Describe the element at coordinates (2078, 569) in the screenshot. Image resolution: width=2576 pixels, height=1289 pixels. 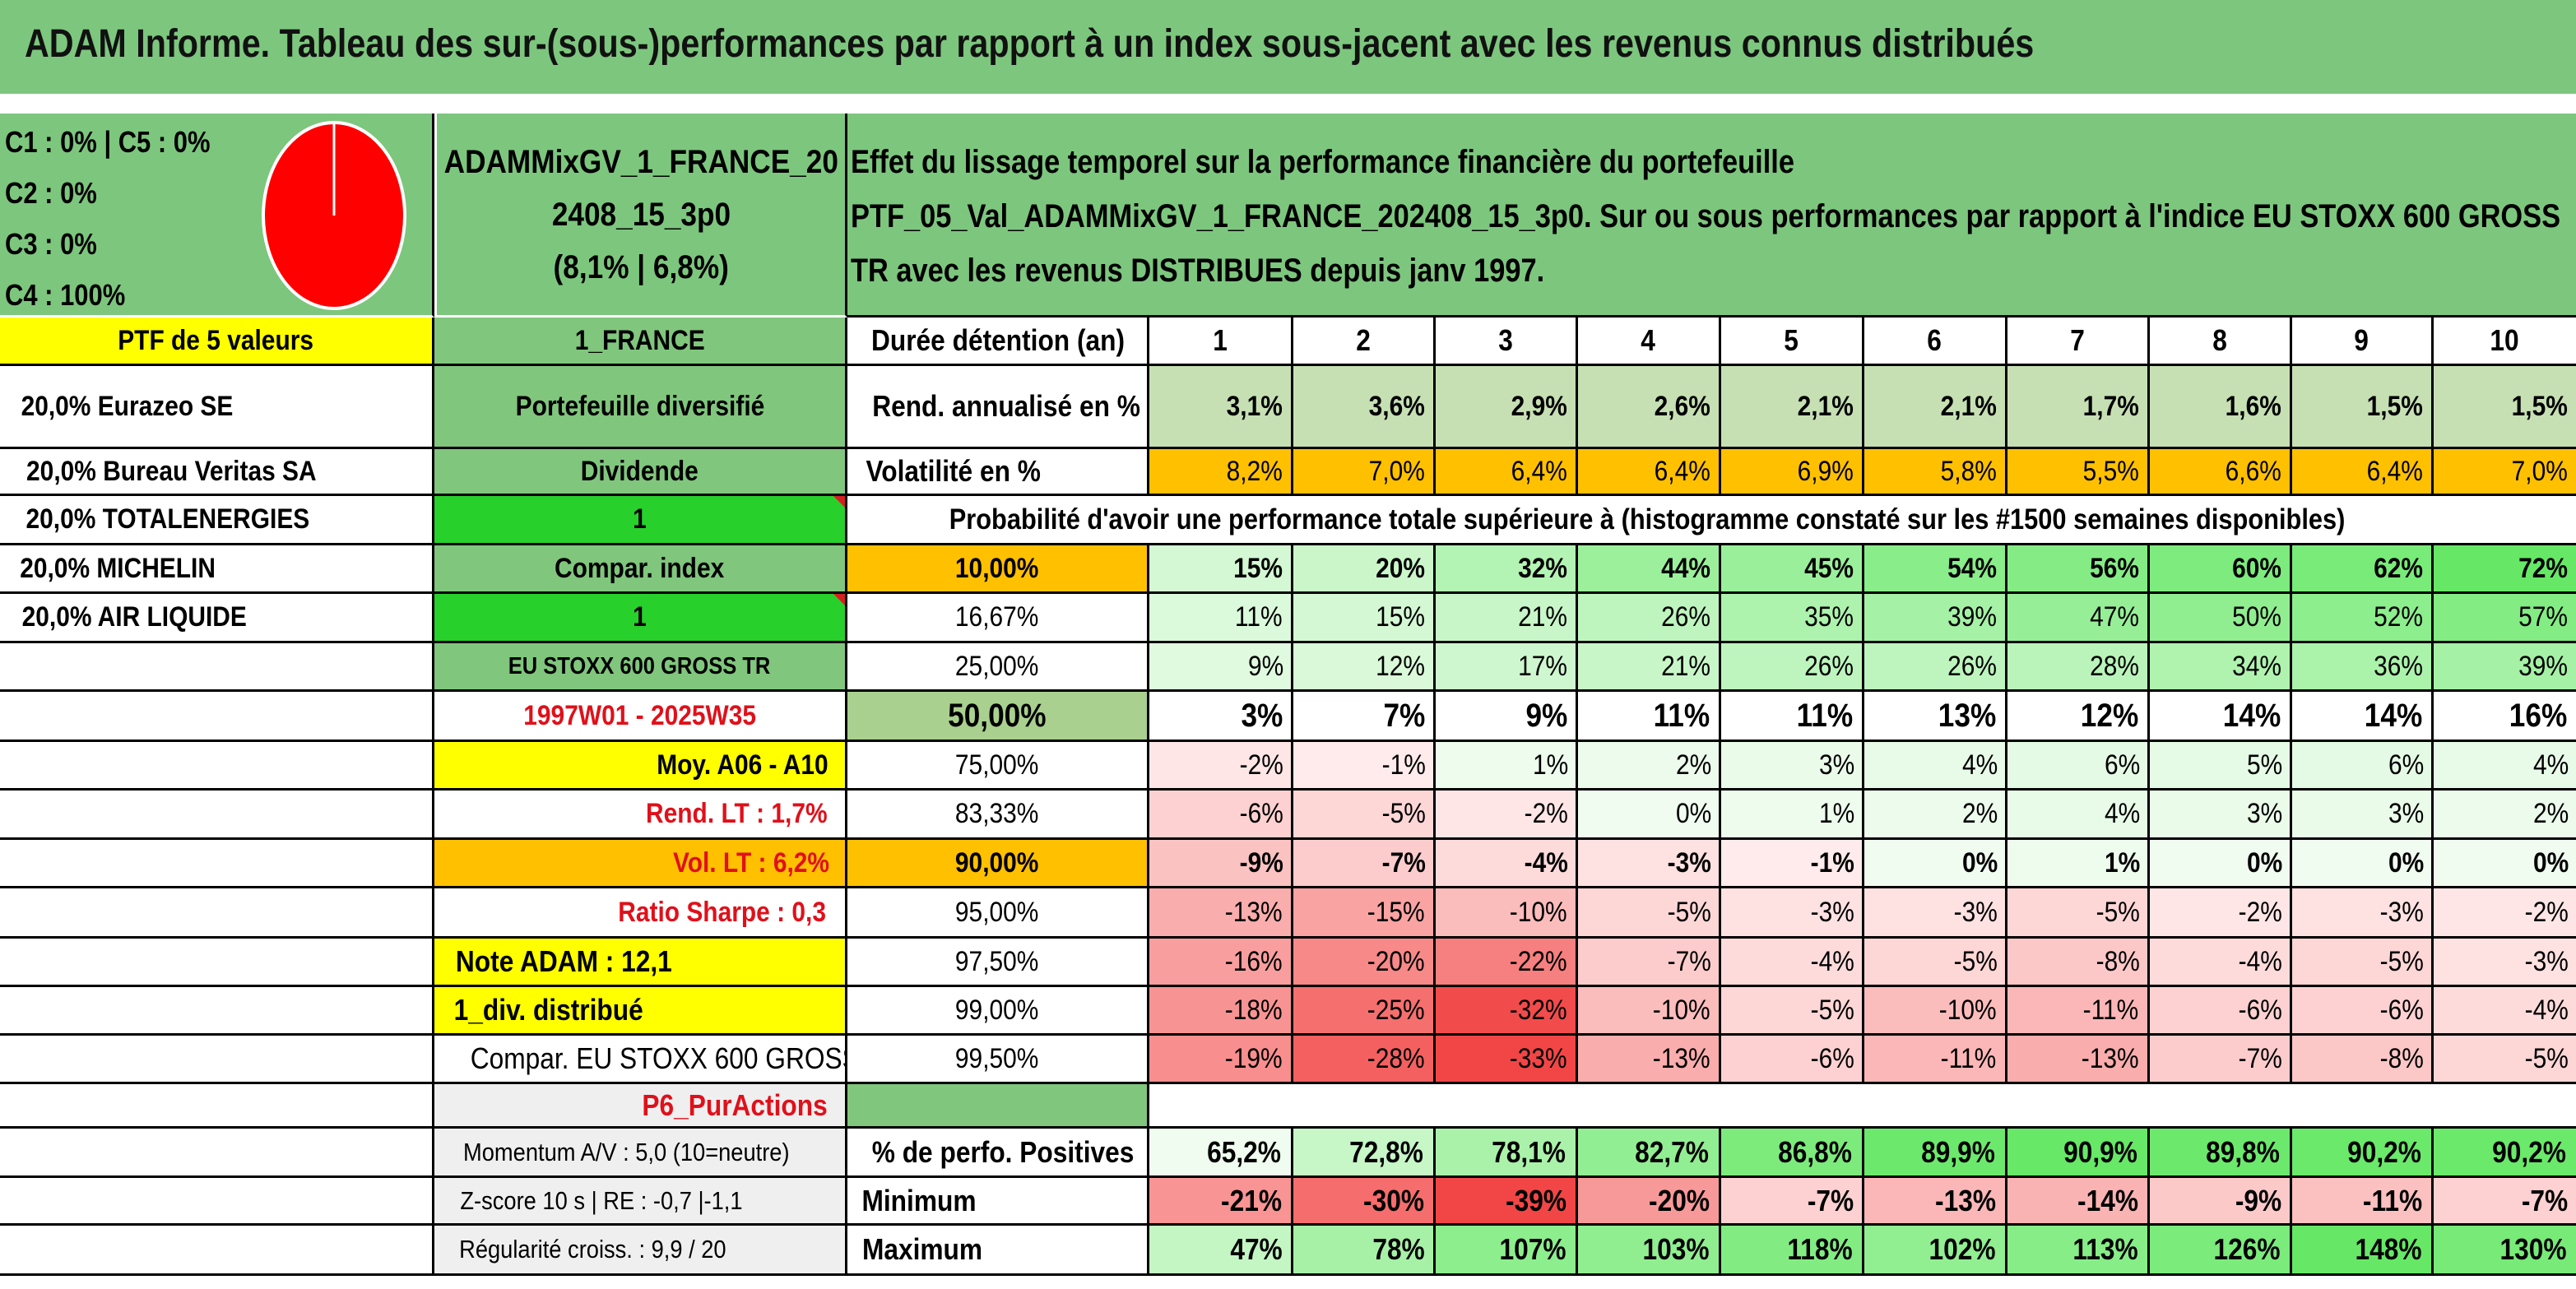
I see `quantile-value: 56%` at that location.